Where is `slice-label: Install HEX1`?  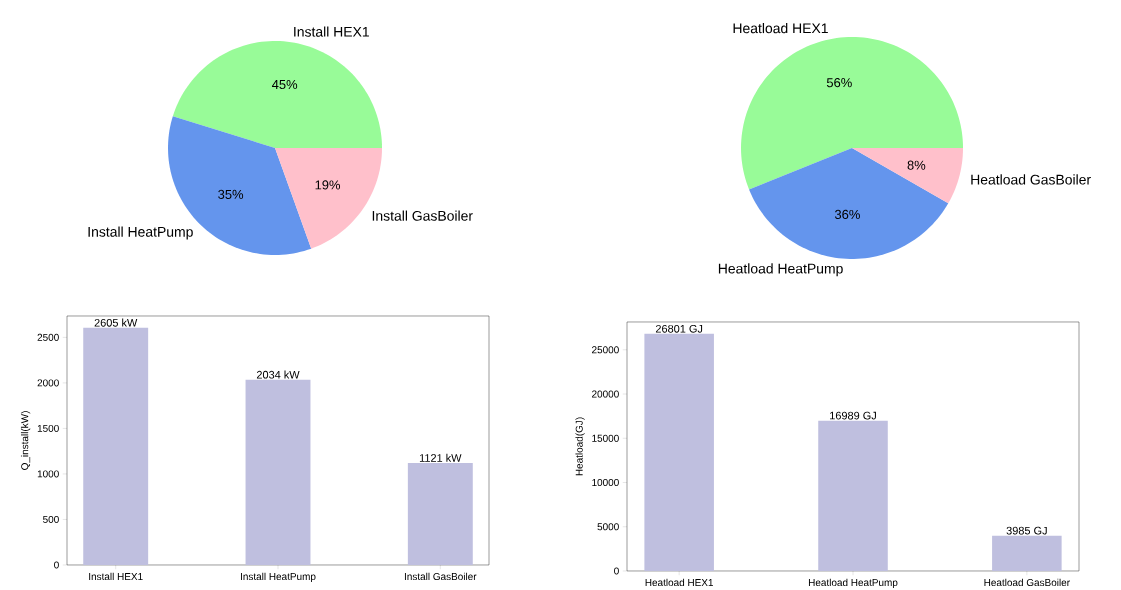
slice-label: Install HEX1 is located at coordinates (331, 31).